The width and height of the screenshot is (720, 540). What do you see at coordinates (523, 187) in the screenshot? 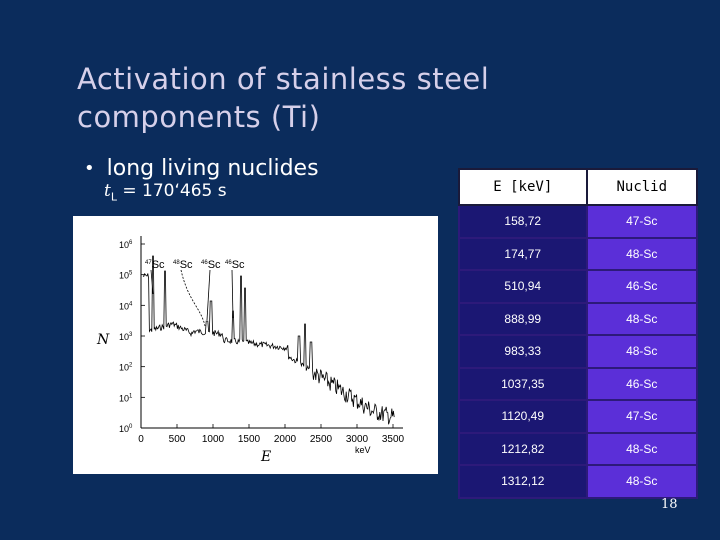
I see `header-energy: E [keV]` at bounding box center [523, 187].